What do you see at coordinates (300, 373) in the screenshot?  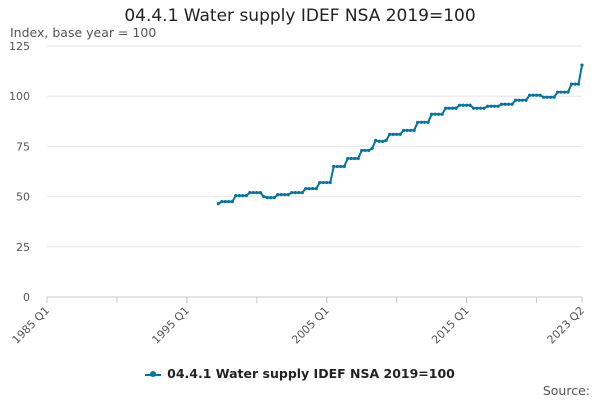 I see `legend: 04.4.1 Water supply IDEF NSA 2019=100` at bounding box center [300, 373].